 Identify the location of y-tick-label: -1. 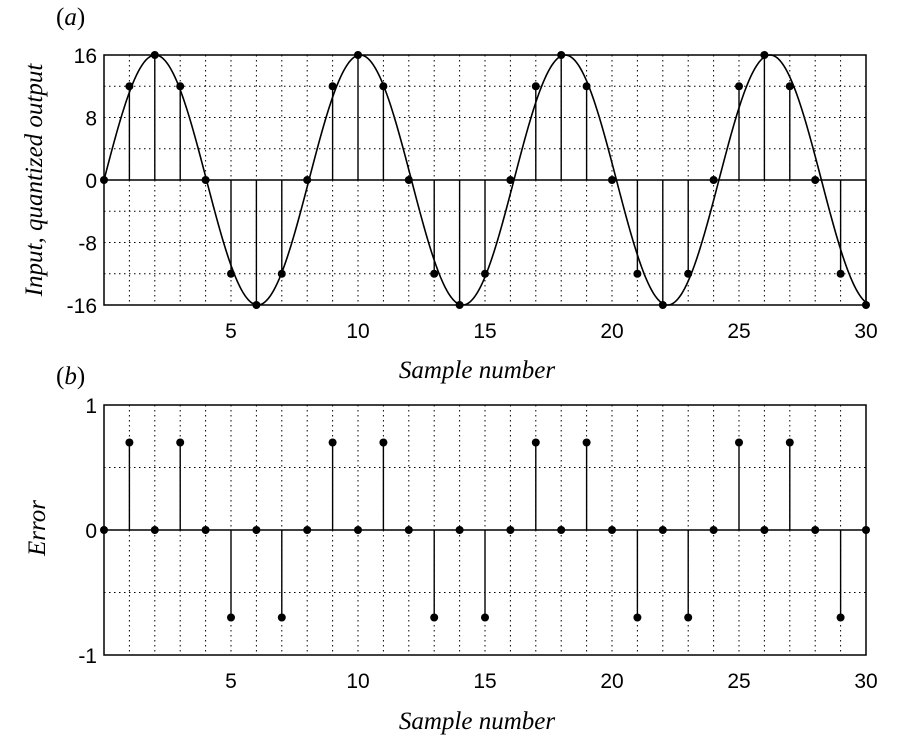
(87, 656).